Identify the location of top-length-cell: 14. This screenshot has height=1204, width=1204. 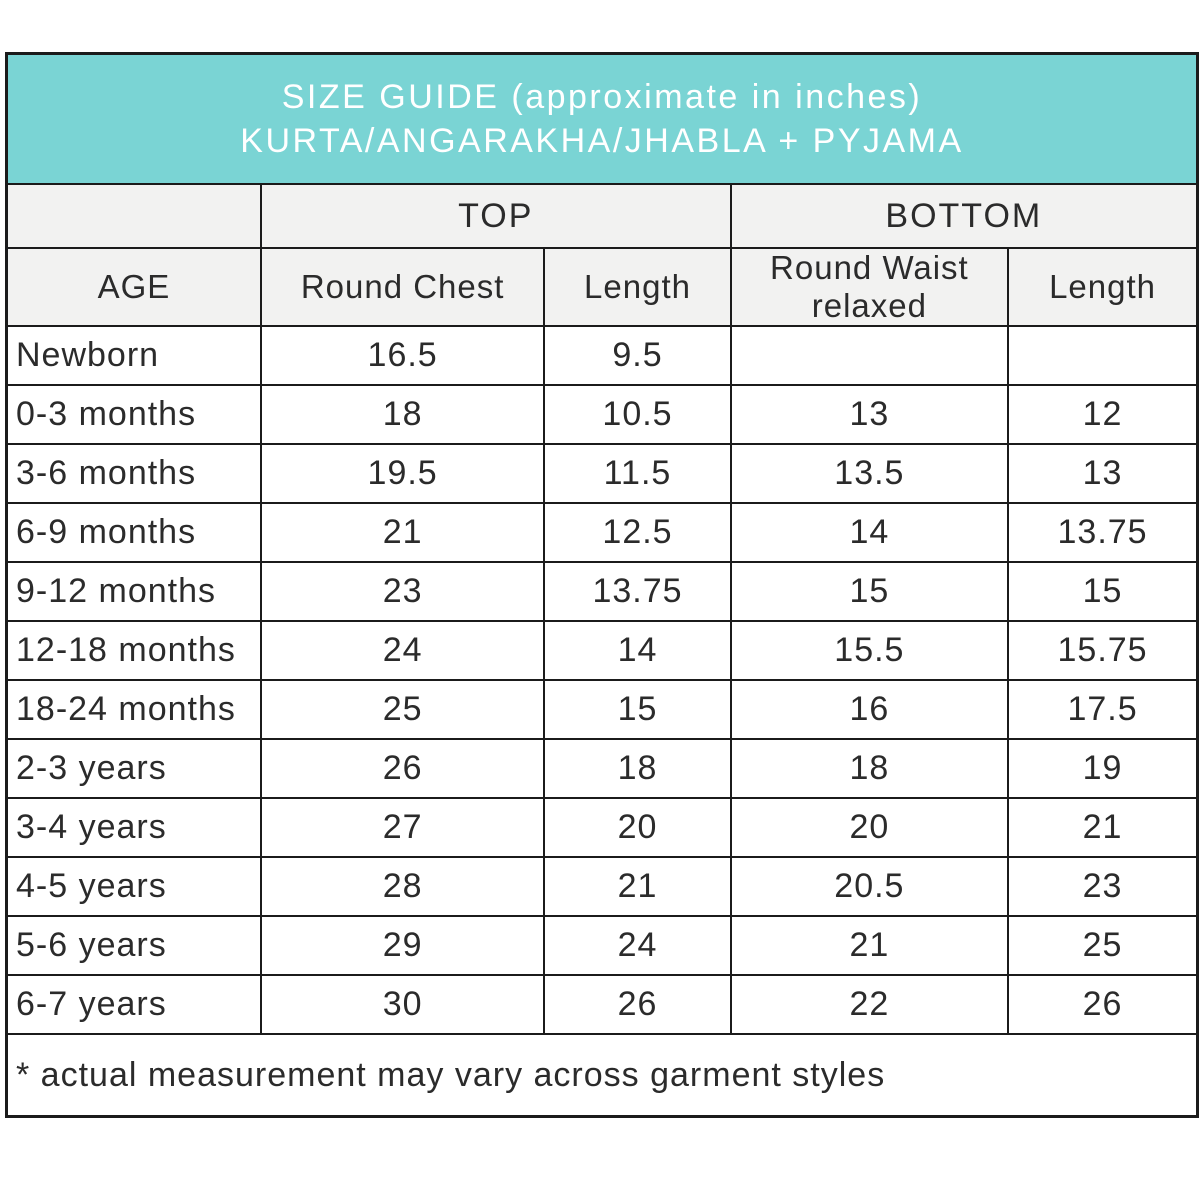
(637, 650).